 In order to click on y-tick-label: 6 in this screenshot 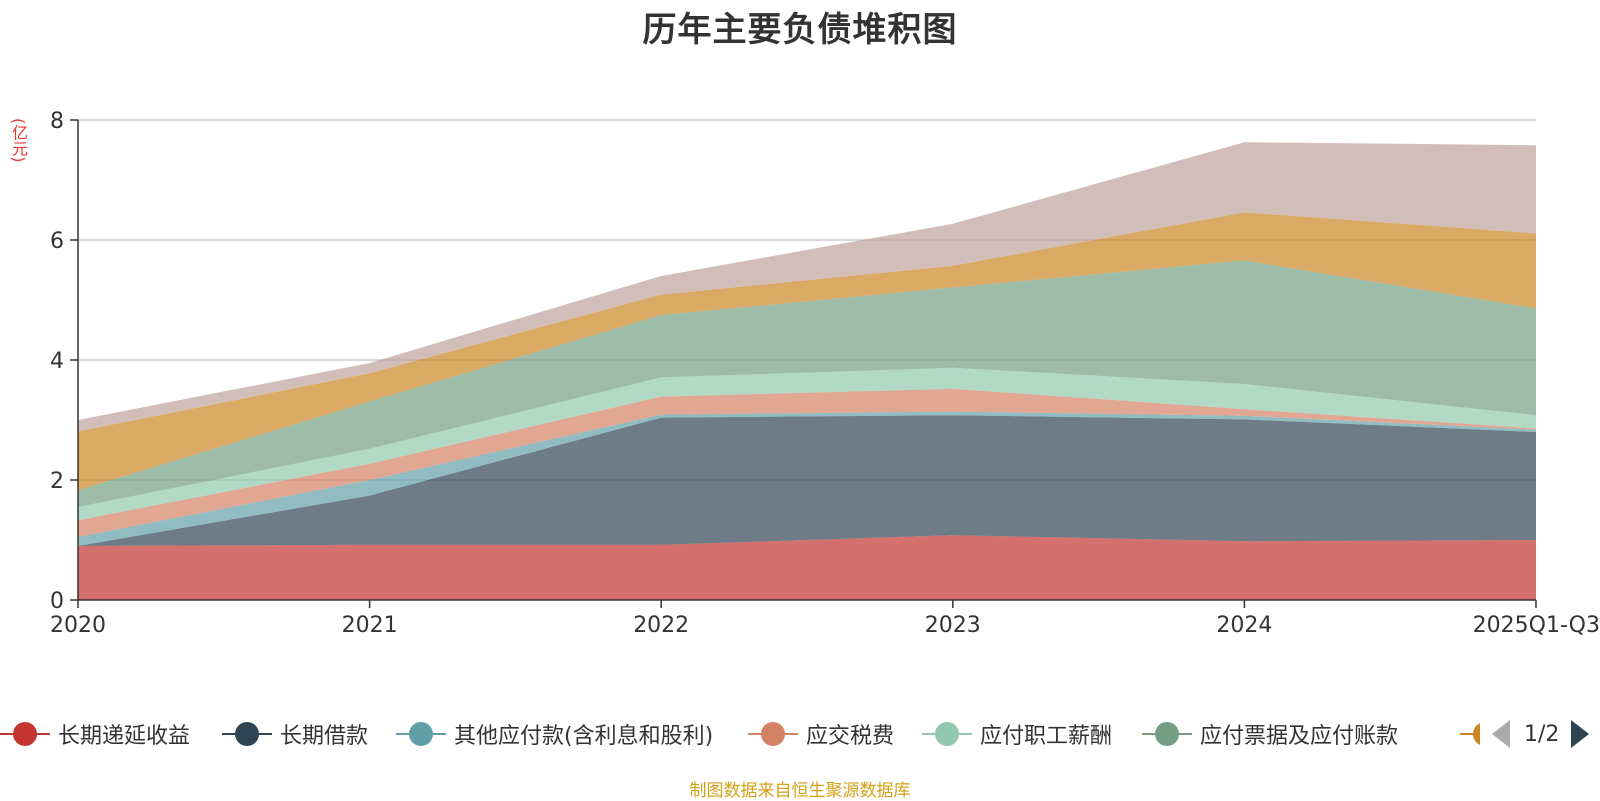, I will do `click(57, 241)`.